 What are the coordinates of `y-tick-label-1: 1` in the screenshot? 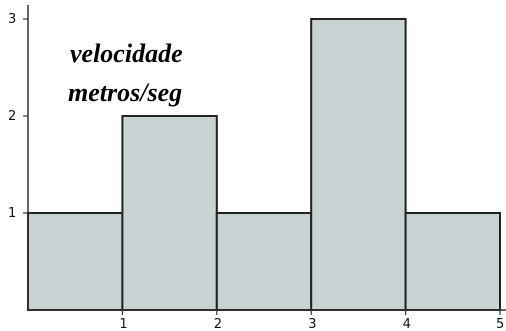 It's located at (12, 213).